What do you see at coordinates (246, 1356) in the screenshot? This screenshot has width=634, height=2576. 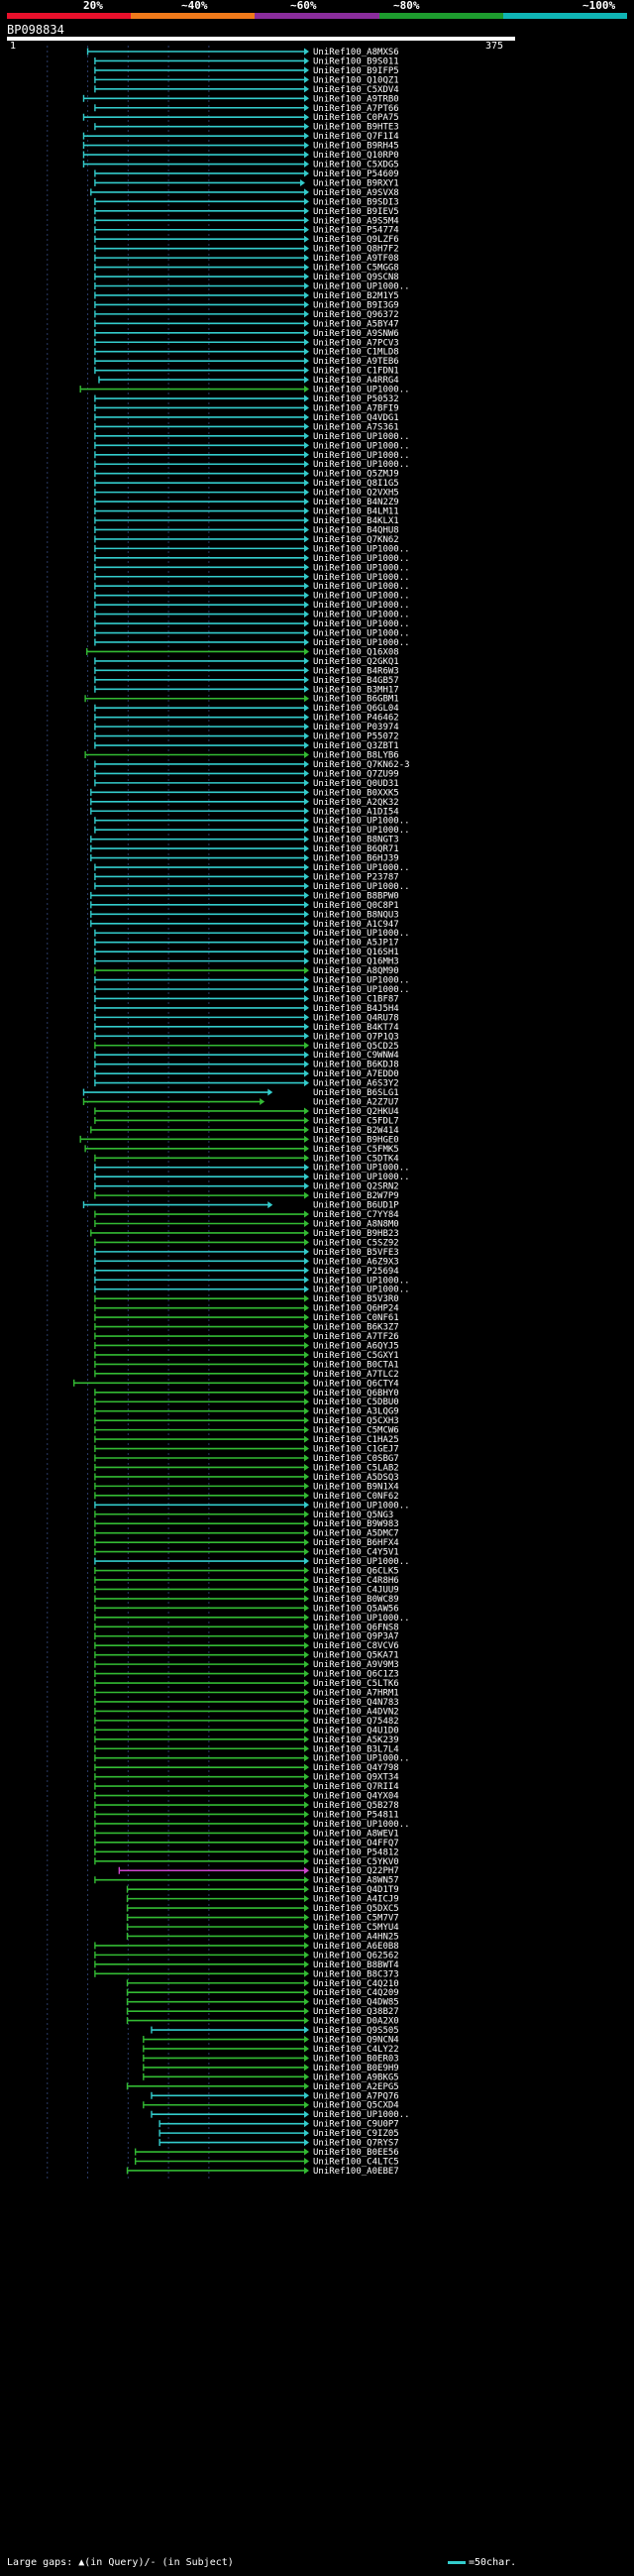 I see `hit-row: UniRef100_C5GXY1` at bounding box center [246, 1356].